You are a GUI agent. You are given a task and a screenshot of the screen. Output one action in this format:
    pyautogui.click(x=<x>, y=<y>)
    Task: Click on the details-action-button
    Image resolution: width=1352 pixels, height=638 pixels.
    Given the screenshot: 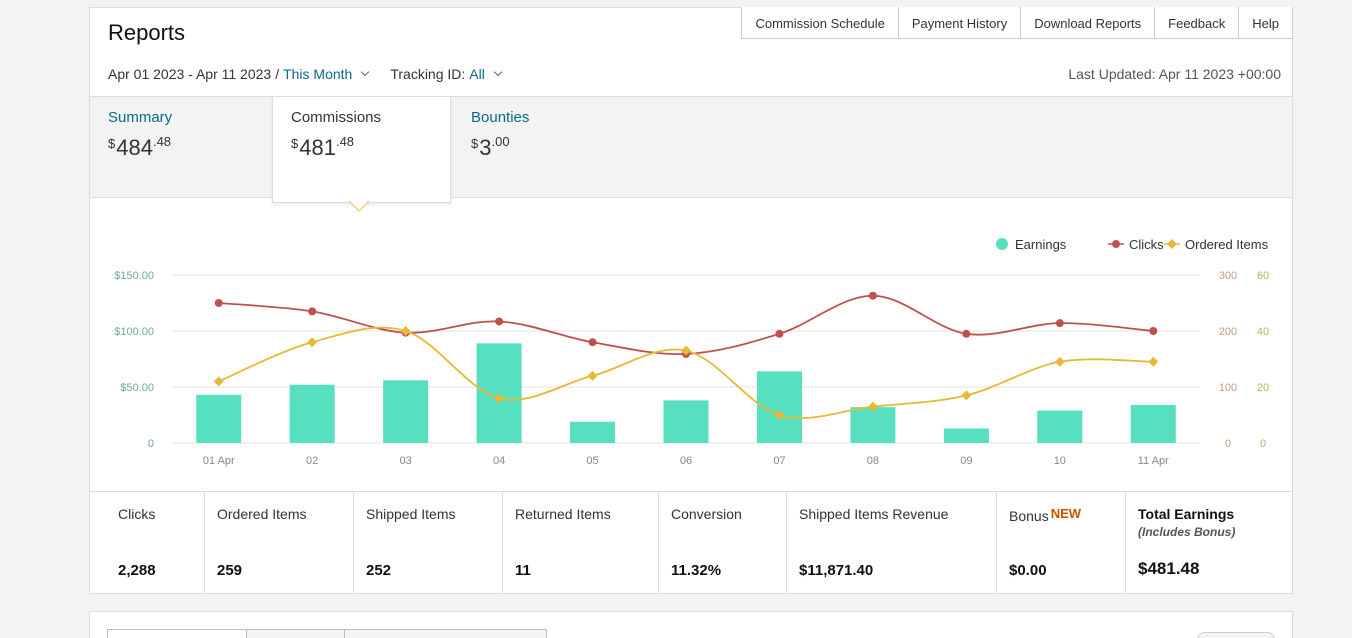 What is the action you would take?
    pyautogui.click(x=1236, y=635)
    